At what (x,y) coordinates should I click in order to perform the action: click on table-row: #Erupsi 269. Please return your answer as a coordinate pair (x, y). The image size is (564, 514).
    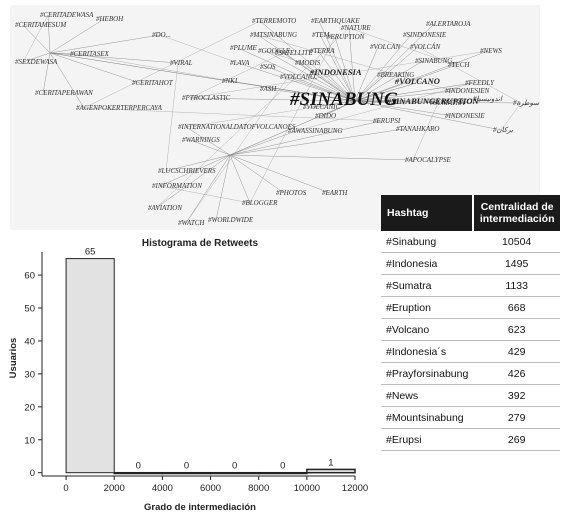
    Looking at the image, I should click on (470, 439).